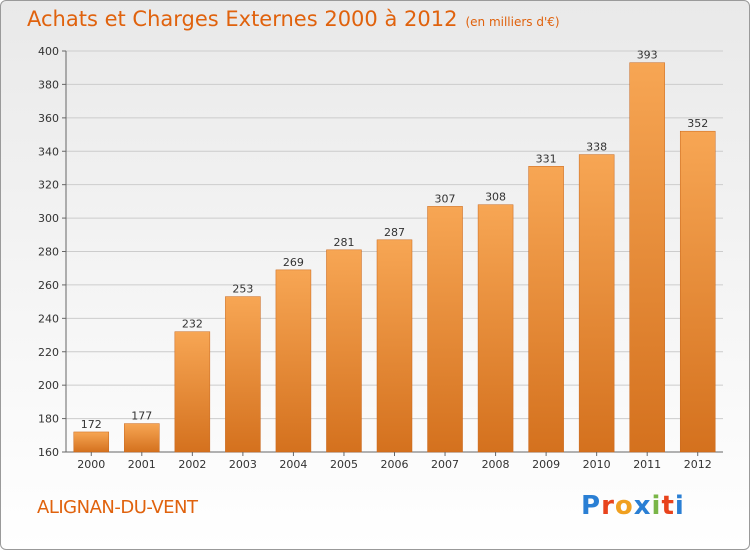 The image size is (750, 550). I want to click on logo-letter: x, so click(642, 506).